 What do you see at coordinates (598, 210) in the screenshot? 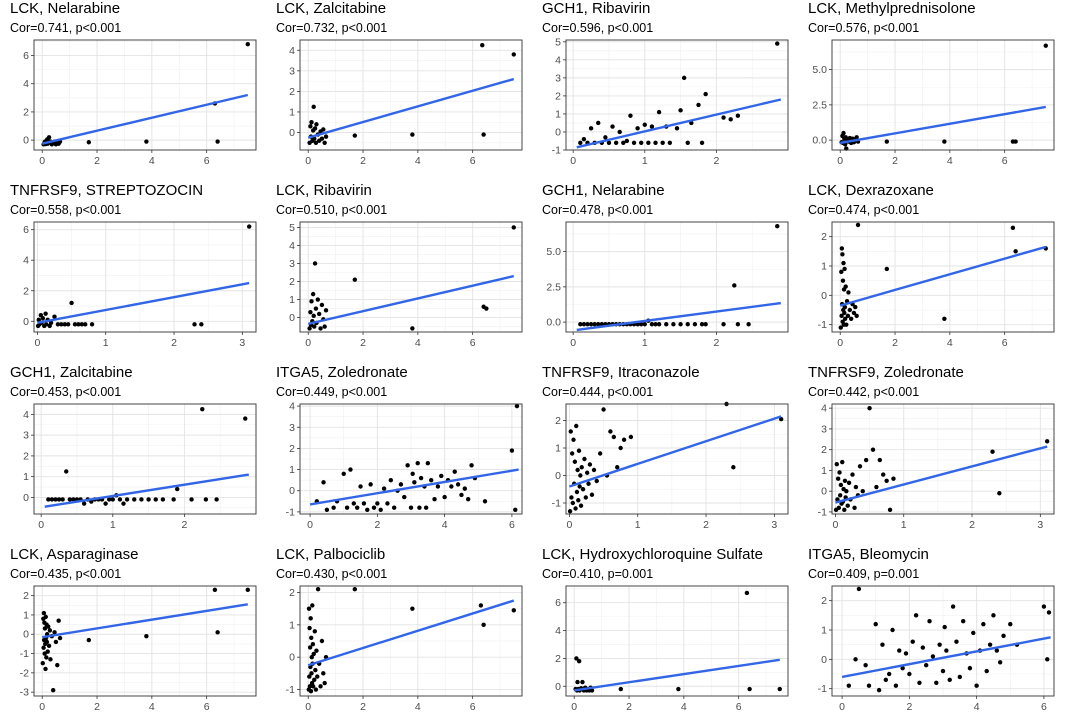
I see `chart-subtitle: Cor=0.478, p<0.001` at bounding box center [598, 210].